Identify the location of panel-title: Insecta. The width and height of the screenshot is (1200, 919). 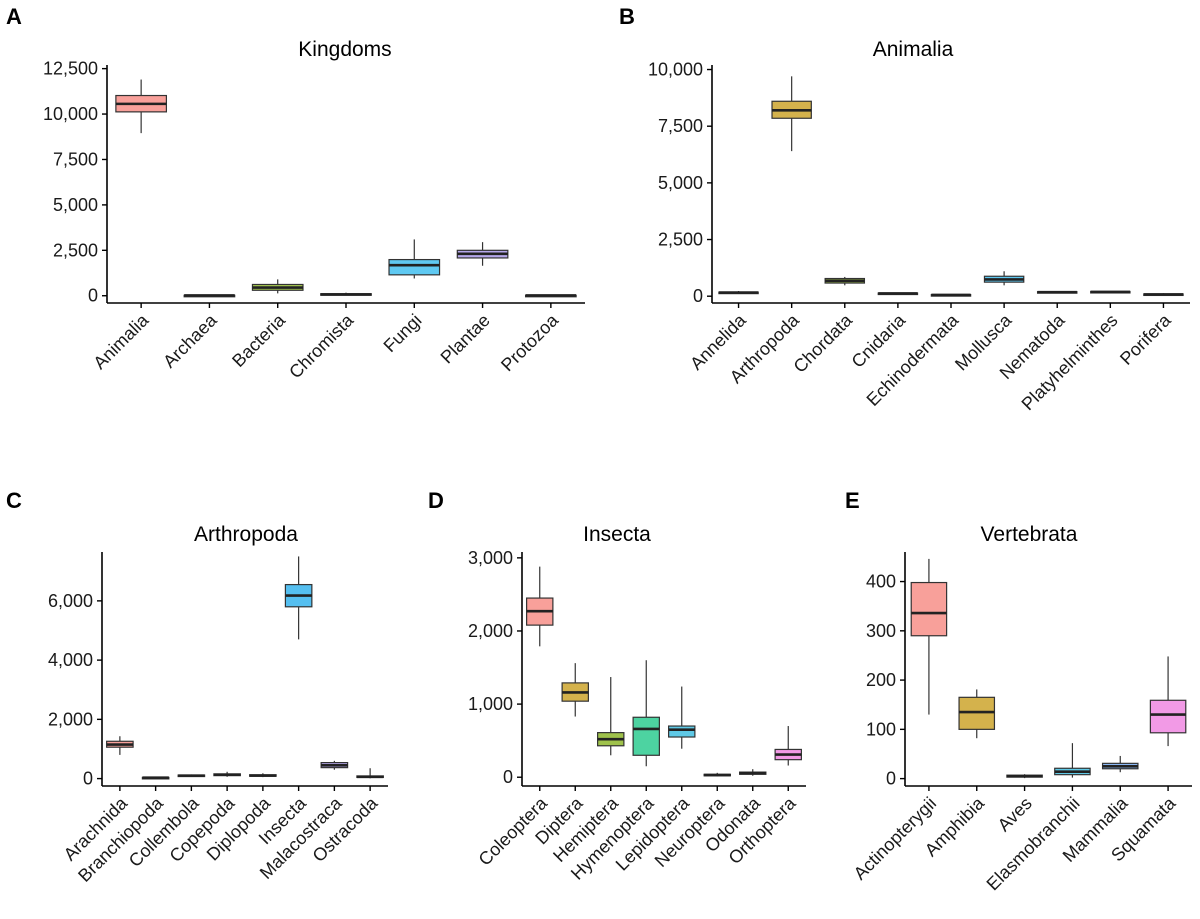
(617, 534).